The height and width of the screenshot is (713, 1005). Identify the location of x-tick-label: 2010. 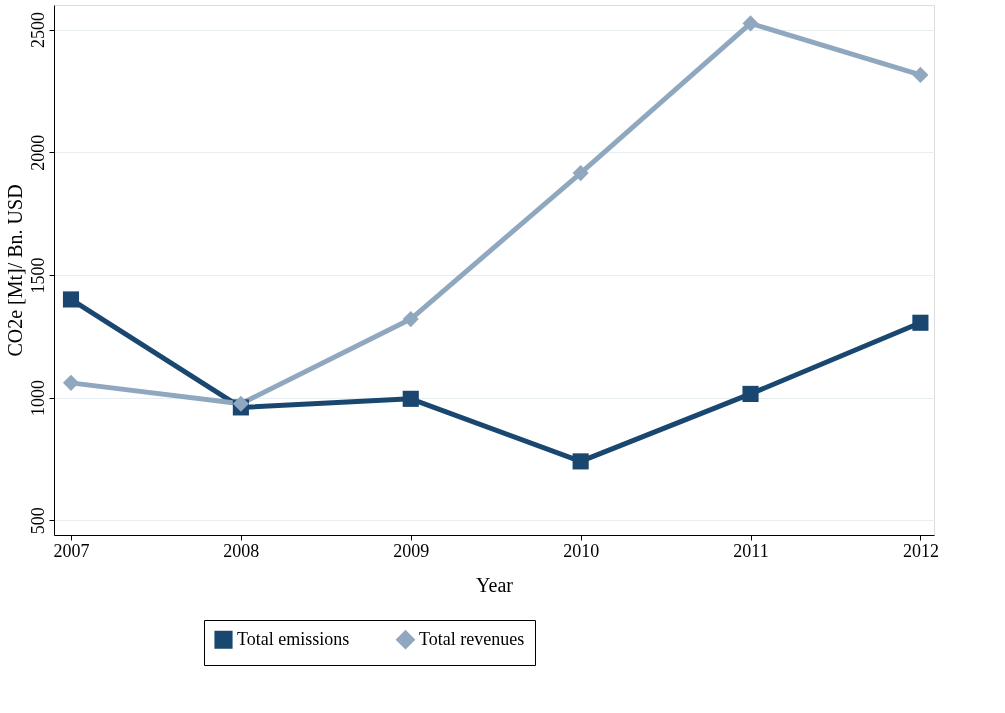
(581, 550).